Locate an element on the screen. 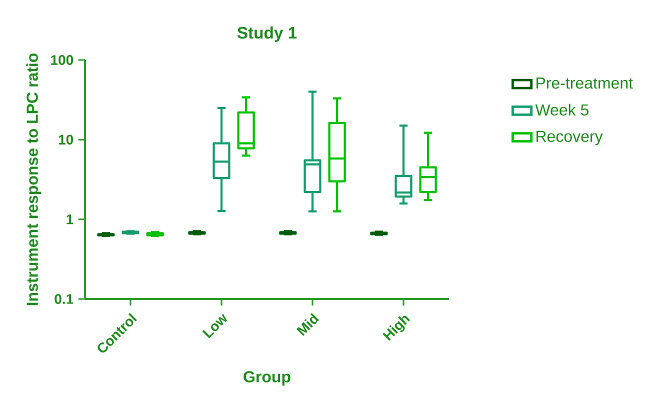 The height and width of the screenshot is (403, 665). y-tick-label: 1 is located at coordinates (70, 219).